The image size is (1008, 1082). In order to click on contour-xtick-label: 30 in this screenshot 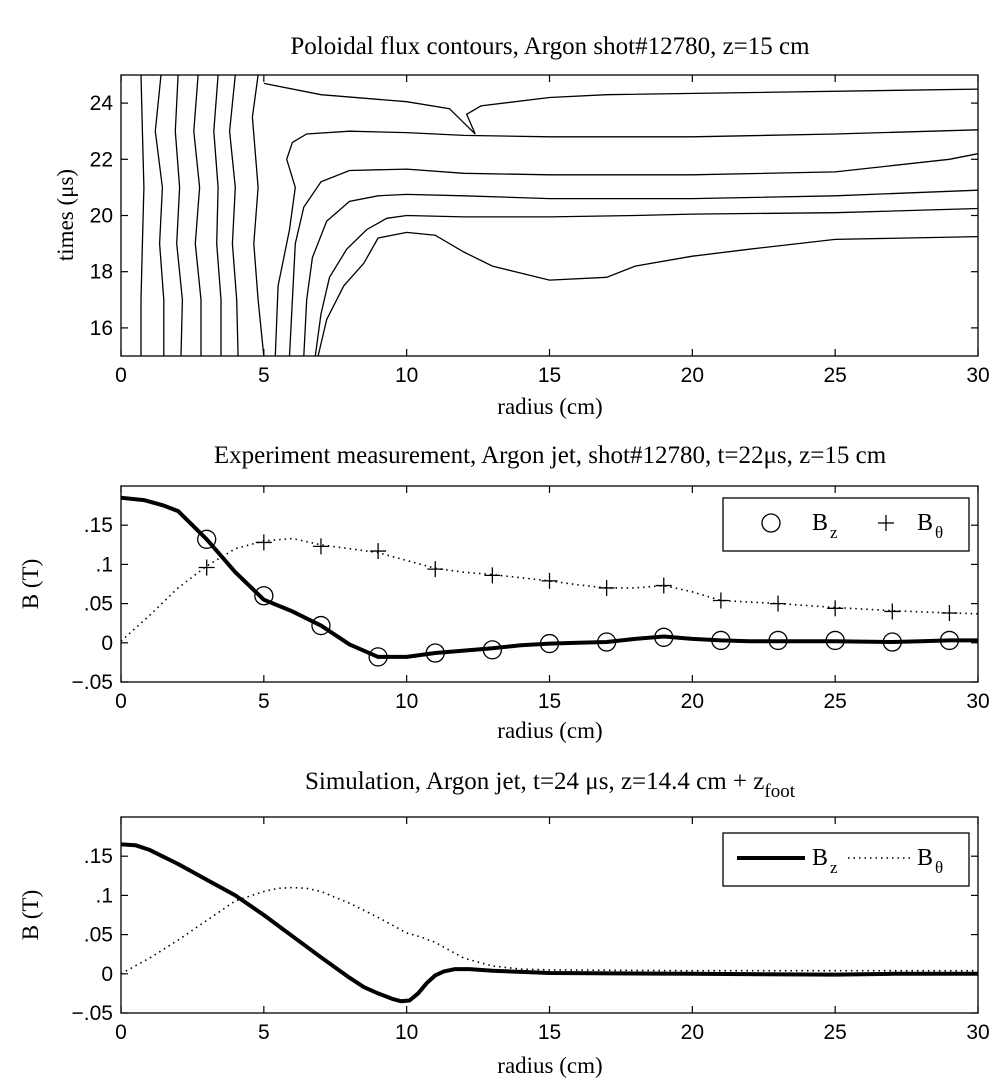, I will do `click(977, 375)`.